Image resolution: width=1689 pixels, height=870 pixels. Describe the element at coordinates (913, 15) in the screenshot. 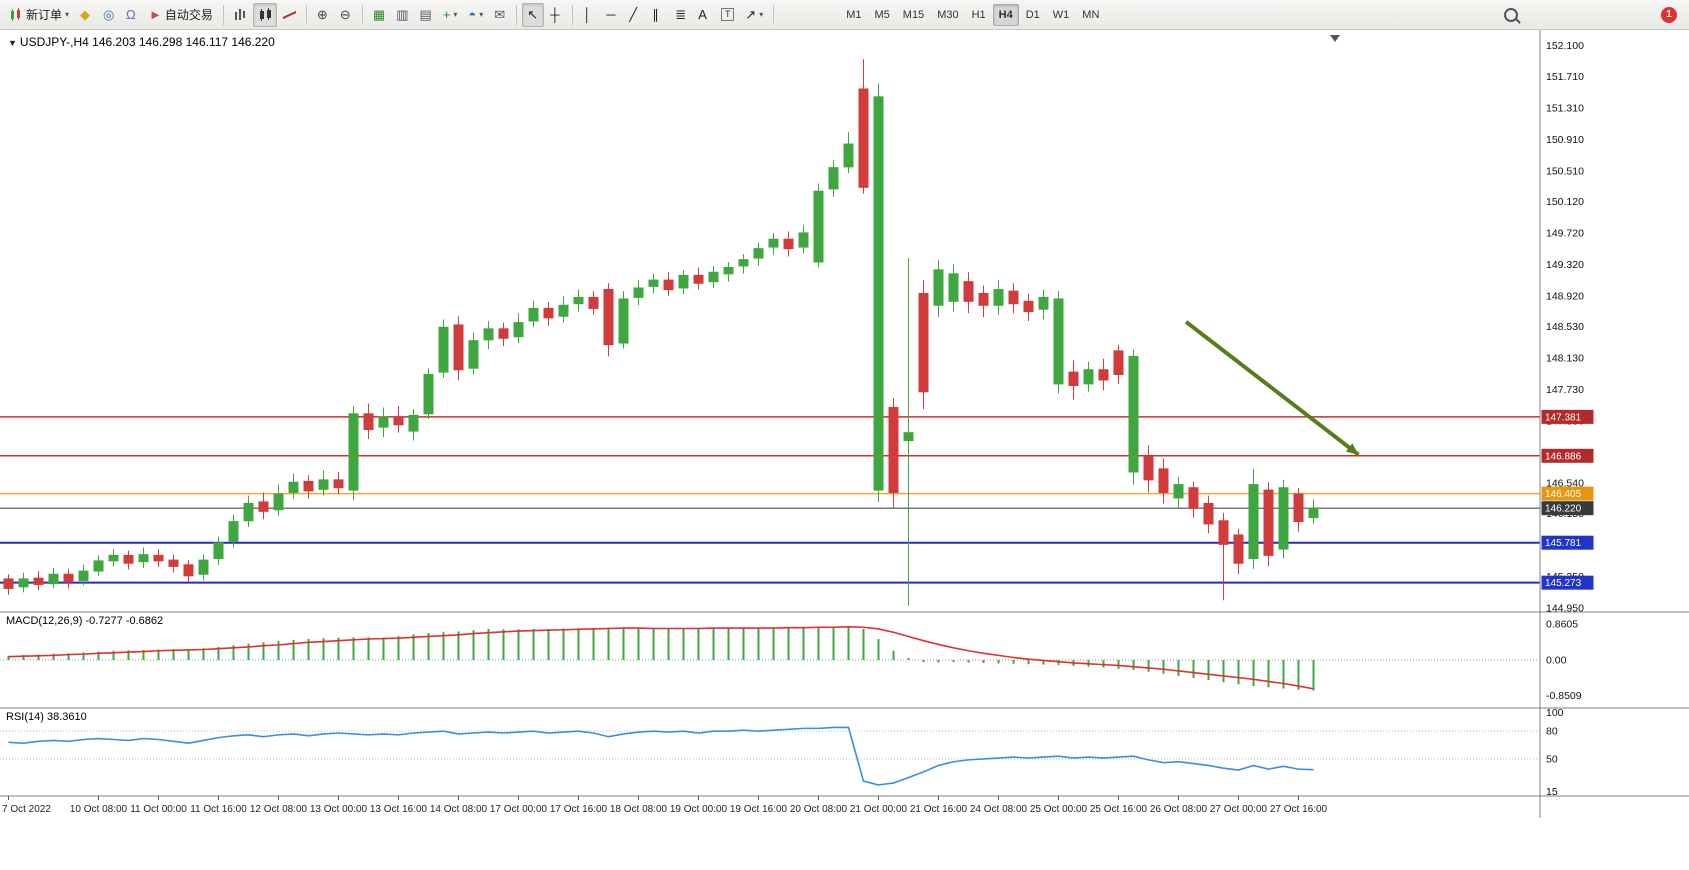

I see `timeframe-m15-button: M15` at that location.